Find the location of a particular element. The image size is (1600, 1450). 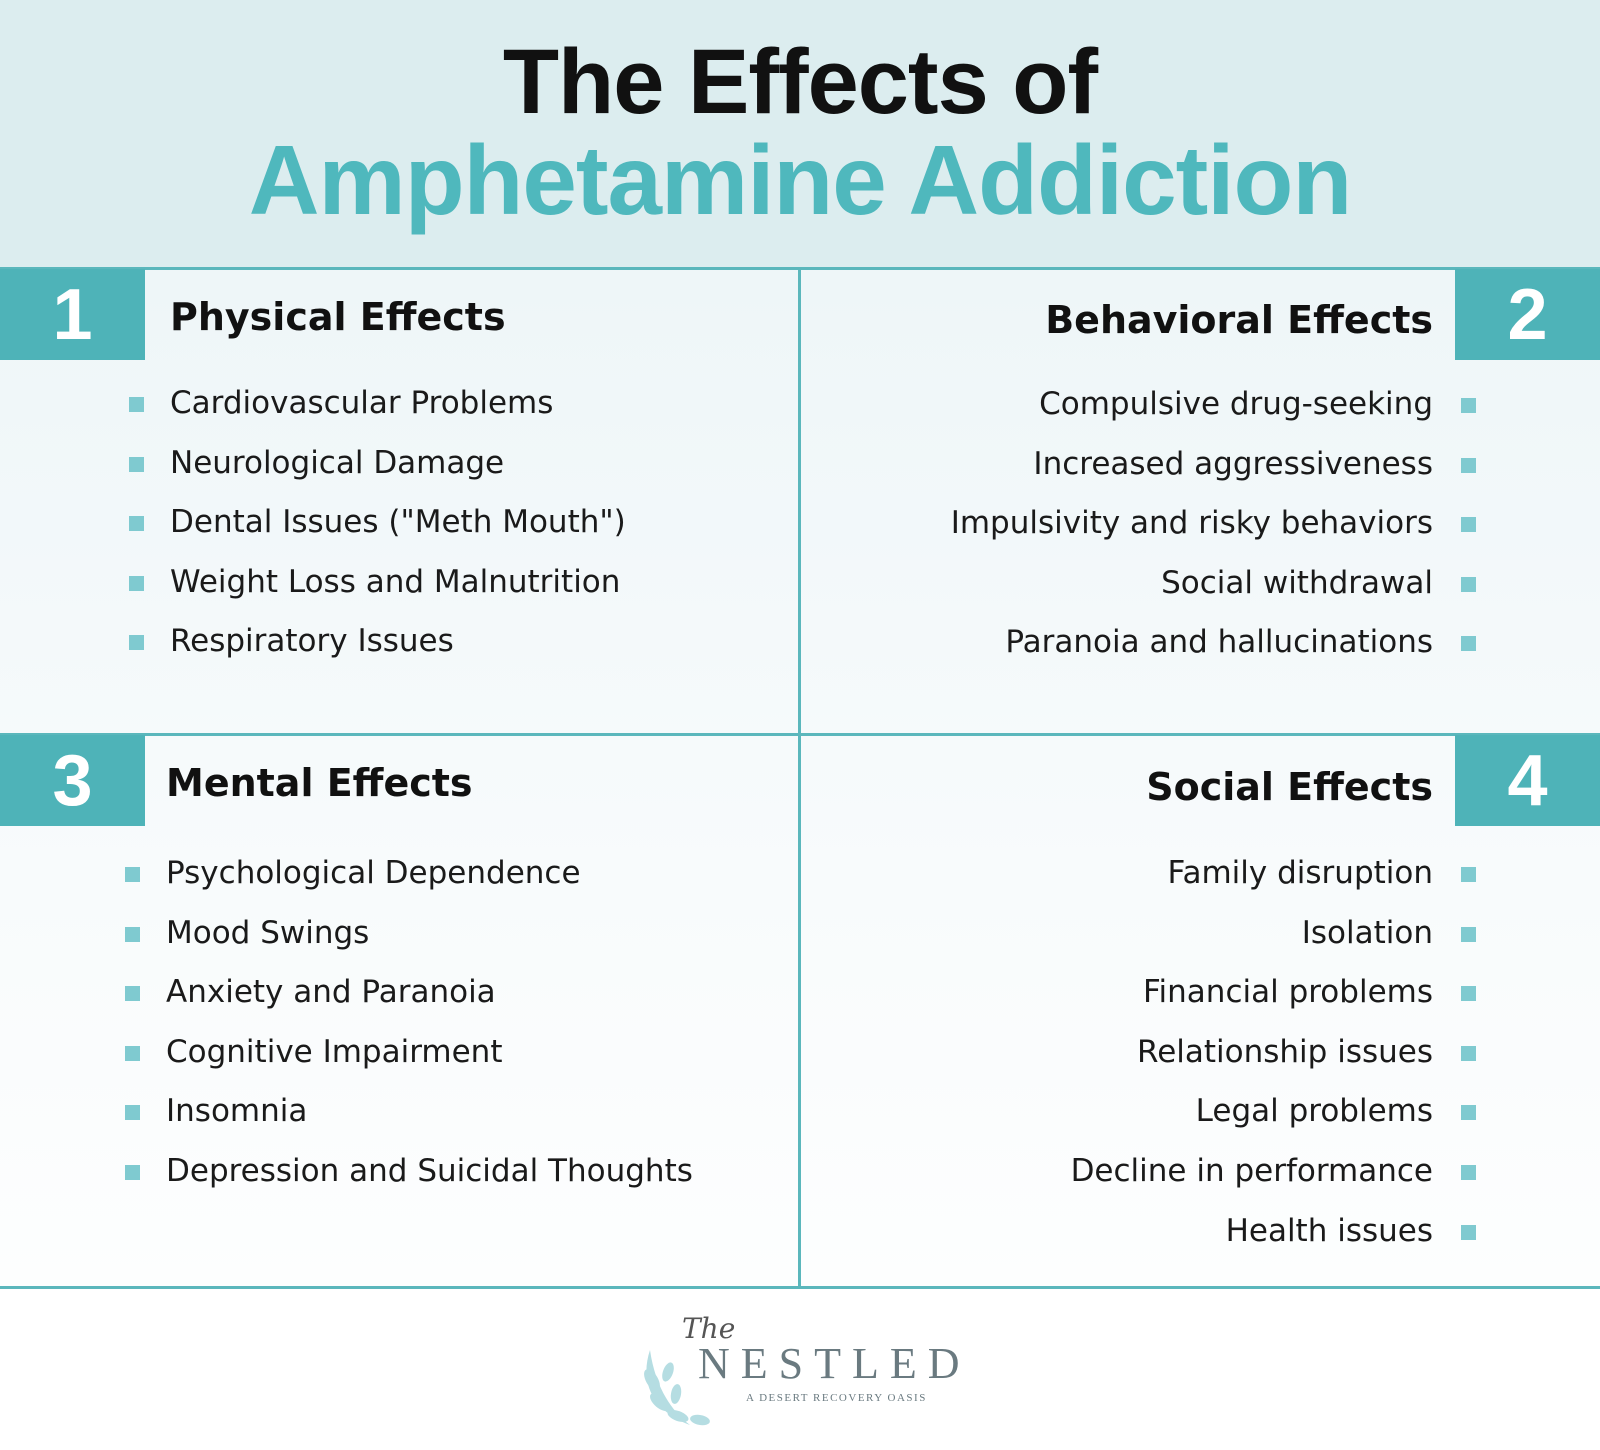

item-text: Social withdrawal is located at coordinates (1297, 582).